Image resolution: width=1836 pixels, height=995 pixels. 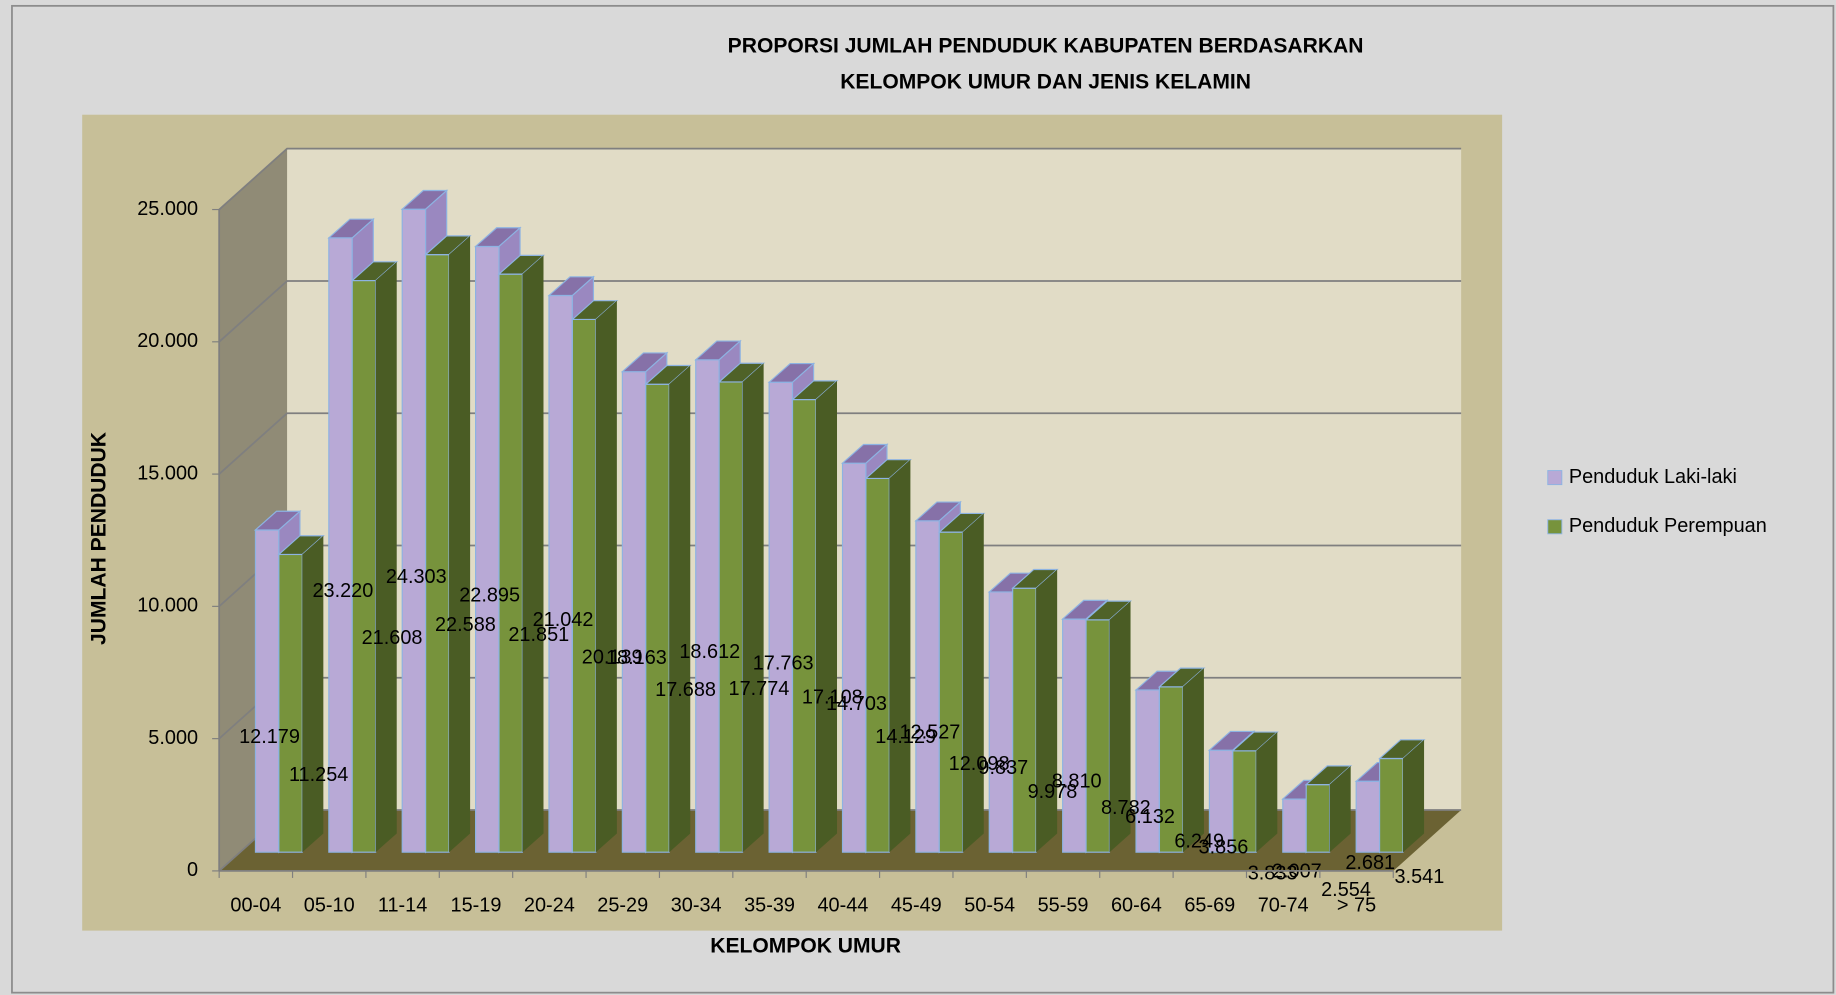 I want to click on y-tick-label: 5.000, so click(x=173, y=738).